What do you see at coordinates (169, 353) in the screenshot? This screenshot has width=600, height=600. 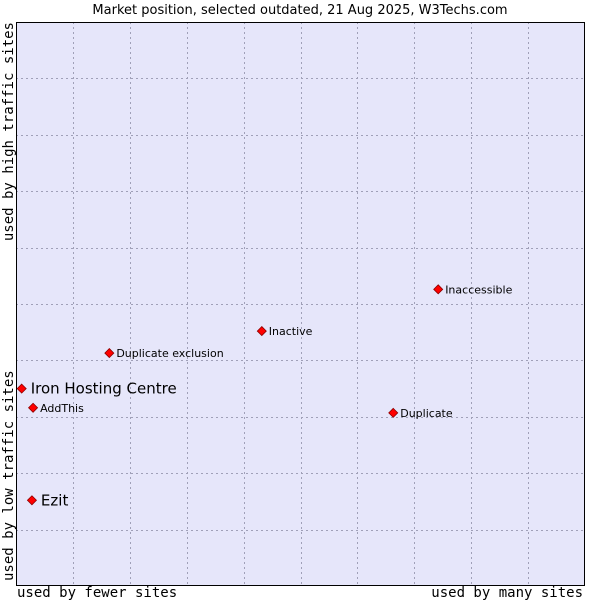 I see `point-label: Duplicate exclusion` at bounding box center [169, 353].